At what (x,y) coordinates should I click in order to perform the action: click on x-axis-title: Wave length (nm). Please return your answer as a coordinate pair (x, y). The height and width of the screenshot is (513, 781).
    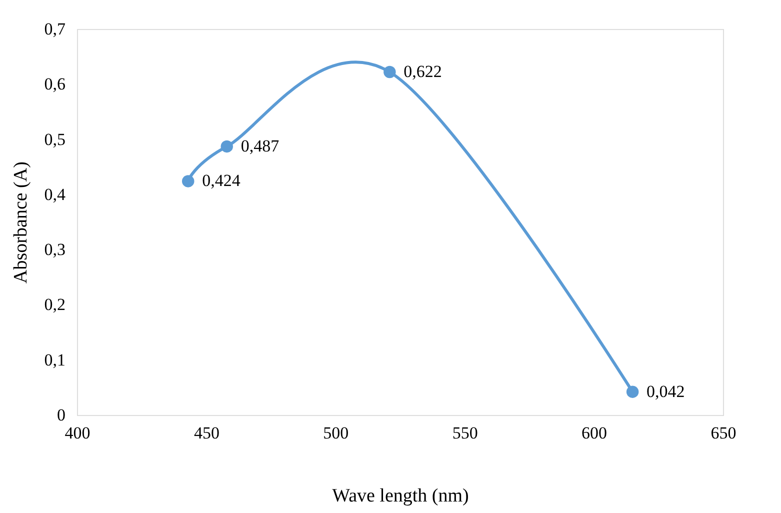
    Looking at the image, I should click on (400, 496).